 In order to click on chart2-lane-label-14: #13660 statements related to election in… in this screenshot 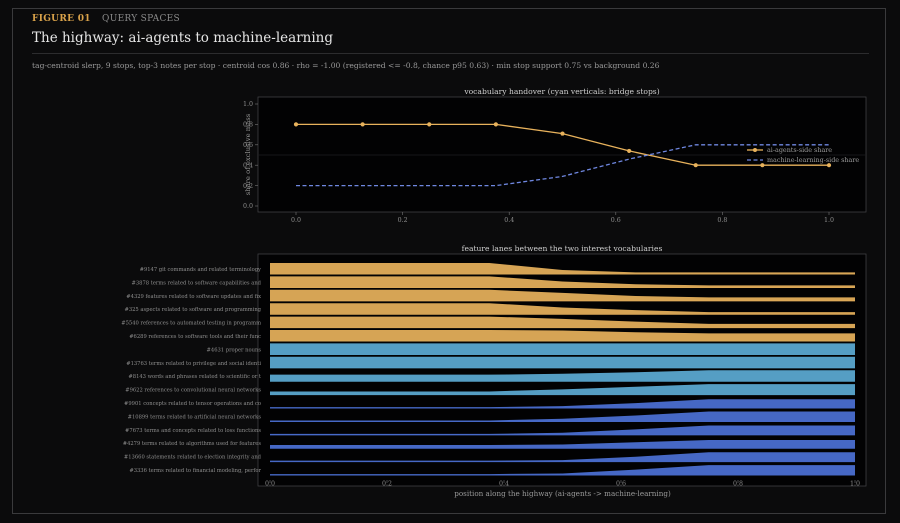, I will do `click(193, 458)`.